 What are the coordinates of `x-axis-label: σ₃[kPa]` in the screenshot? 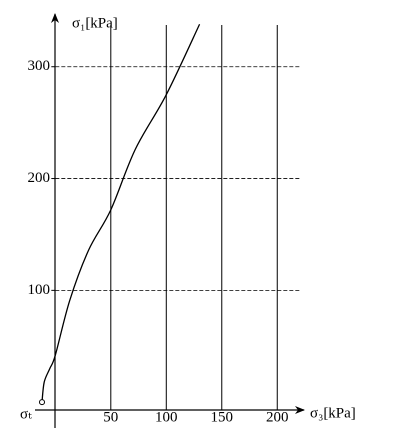 It's located at (333, 413).